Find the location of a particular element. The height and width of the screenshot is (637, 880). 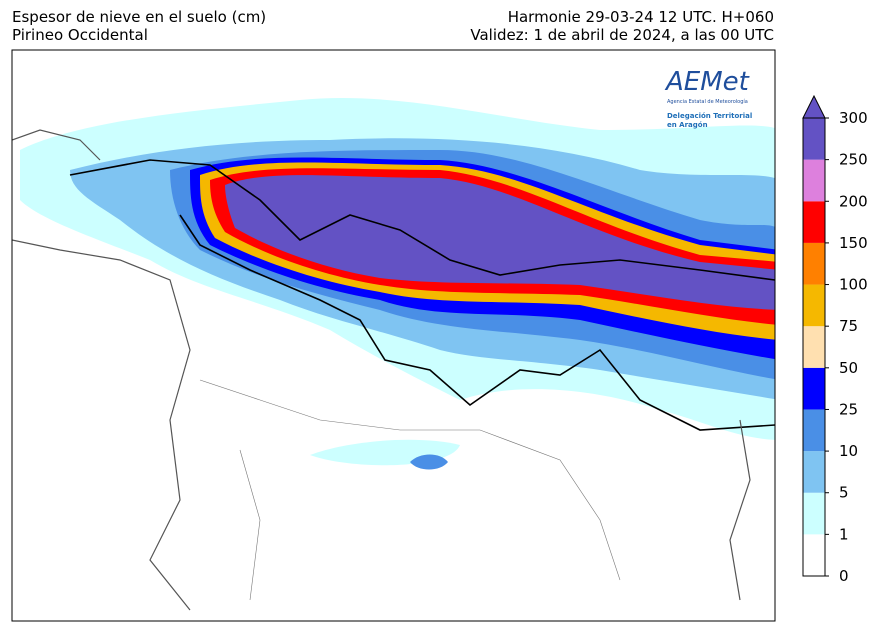

colorbar-label: 50 is located at coordinates (848, 368).